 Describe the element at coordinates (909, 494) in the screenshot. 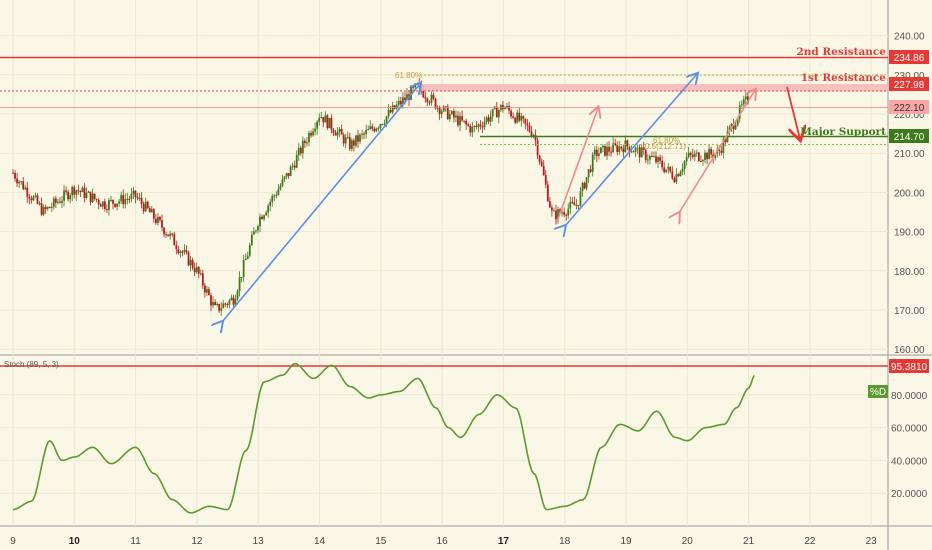

I see `stoch-y-tick-label: 20.0000` at that location.